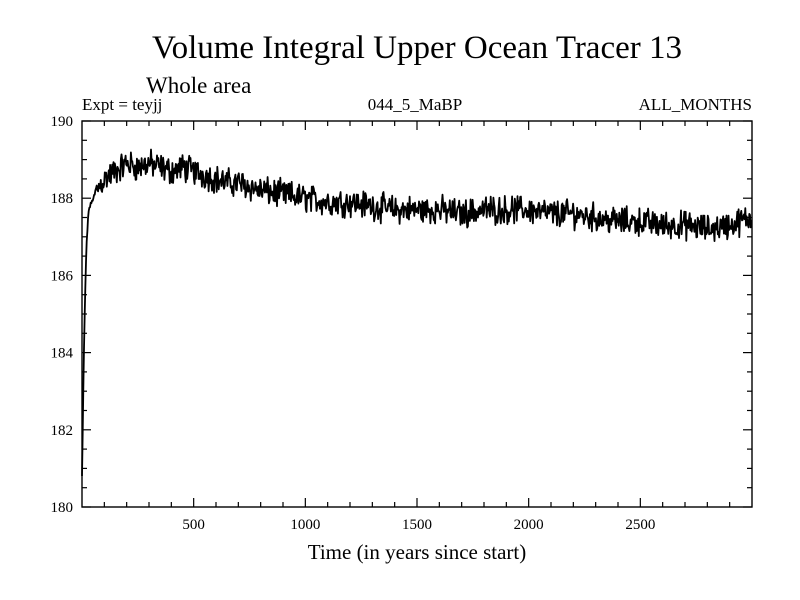 The width and height of the screenshot is (800, 600). What do you see at coordinates (62, 199) in the screenshot?
I see `y-tick-label: 188` at bounding box center [62, 199].